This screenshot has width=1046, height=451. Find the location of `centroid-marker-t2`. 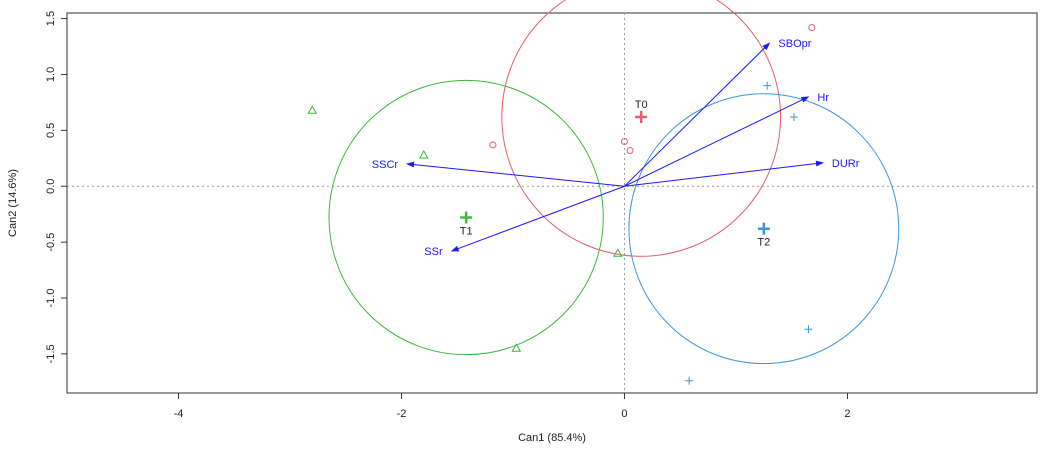

centroid-marker-t2 is located at coordinates (763, 228).